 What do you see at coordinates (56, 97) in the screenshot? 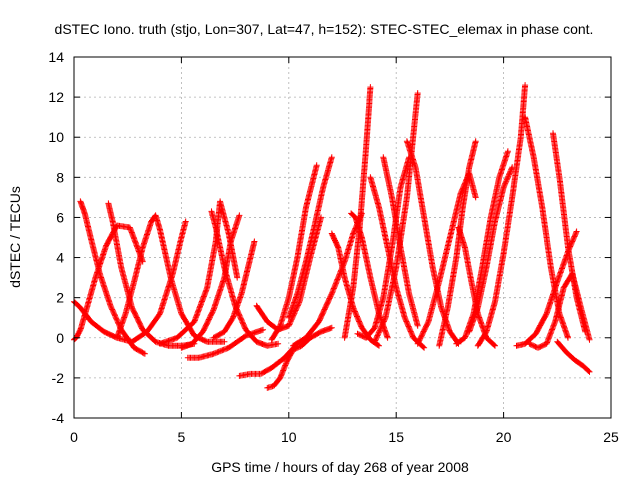
I see `y-tick-label: 12` at bounding box center [56, 97].